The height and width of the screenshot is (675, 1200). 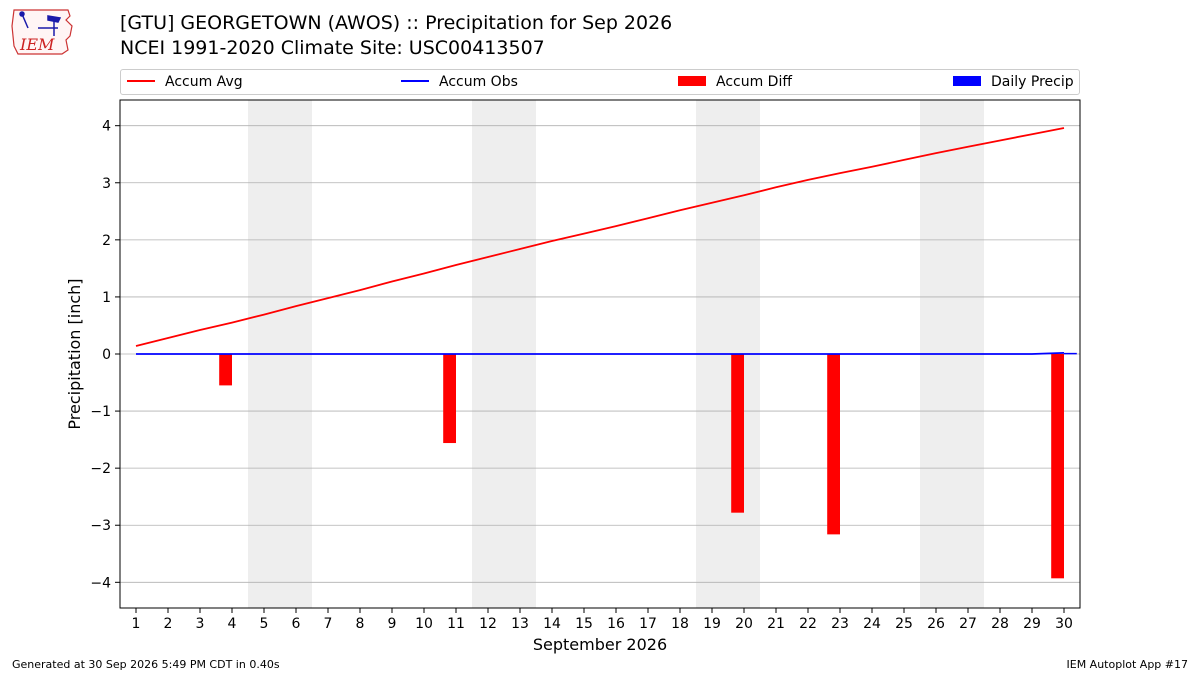 I want to click on legend-label-accum-obs: Accum Obs, so click(x=478, y=82).